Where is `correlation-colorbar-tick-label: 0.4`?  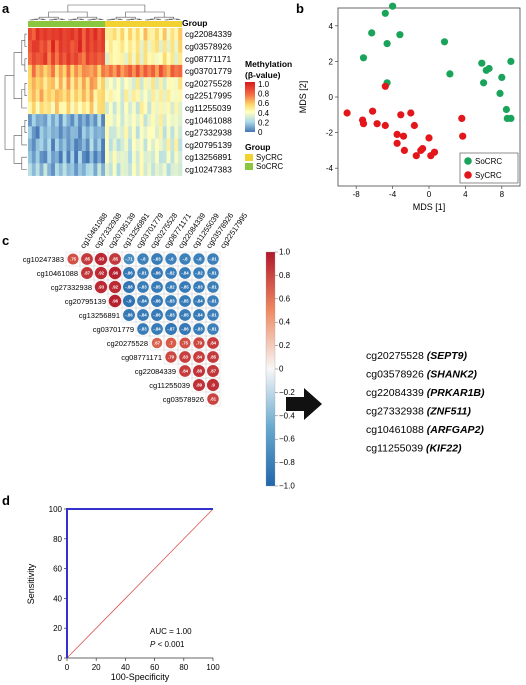 correlation-colorbar-tick-label: 0.4 is located at coordinates (285, 322).